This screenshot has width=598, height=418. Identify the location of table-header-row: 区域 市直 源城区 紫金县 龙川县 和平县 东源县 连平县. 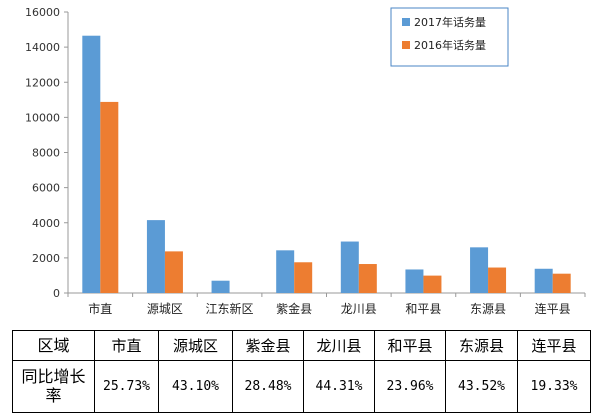
(301, 345).